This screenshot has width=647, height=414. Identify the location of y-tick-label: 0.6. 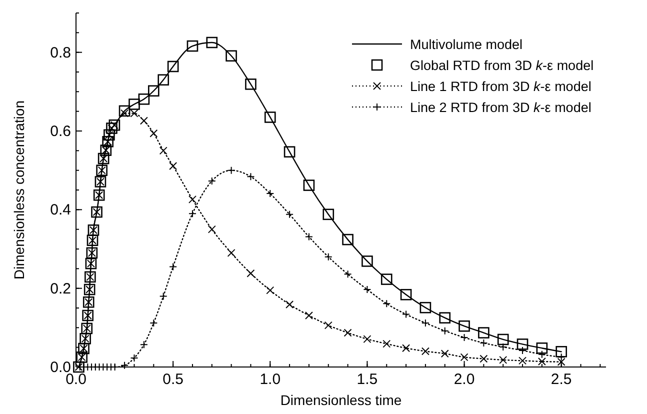
(60, 131).